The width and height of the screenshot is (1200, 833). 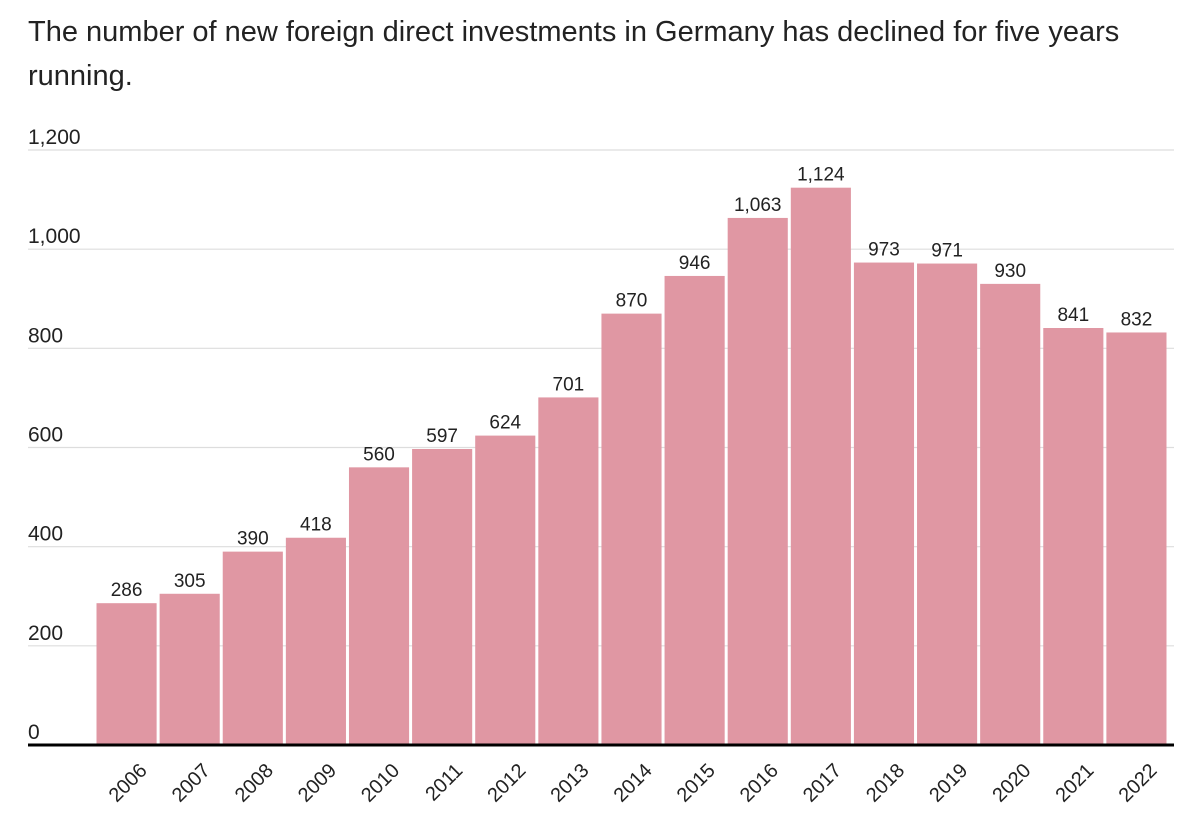 What do you see at coordinates (696, 783) in the screenshot?
I see `x-tick-label: 2015` at bounding box center [696, 783].